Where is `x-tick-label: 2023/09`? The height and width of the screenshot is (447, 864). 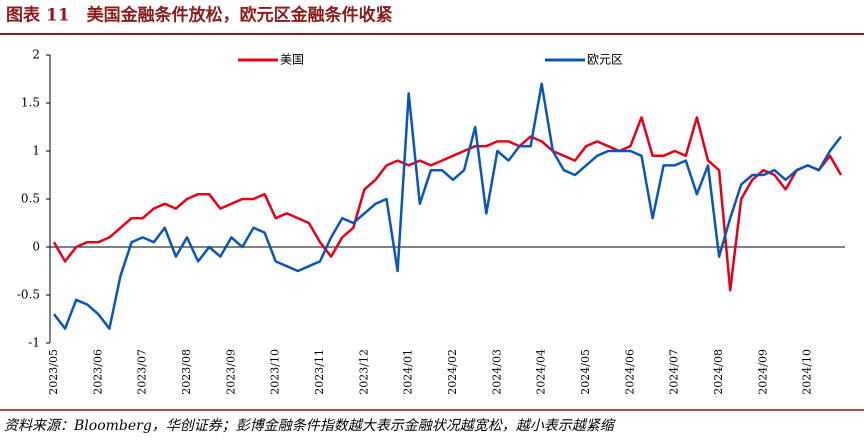
x-tick-label: 2023/09 is located at coordinates (230, 372).